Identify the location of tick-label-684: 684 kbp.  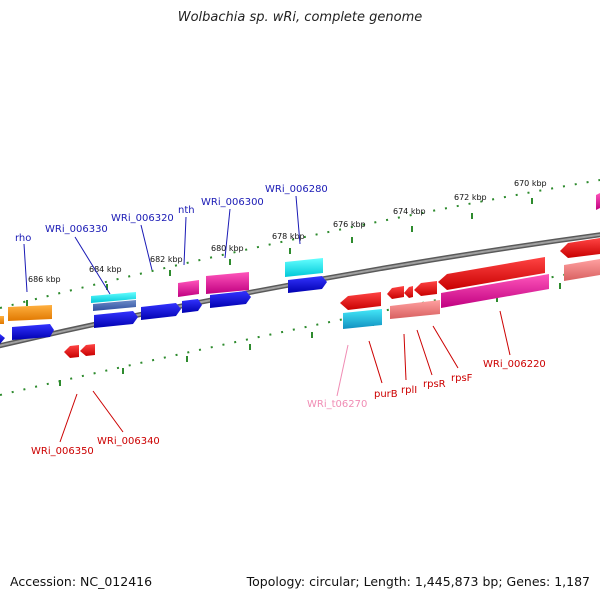
(105, 269).